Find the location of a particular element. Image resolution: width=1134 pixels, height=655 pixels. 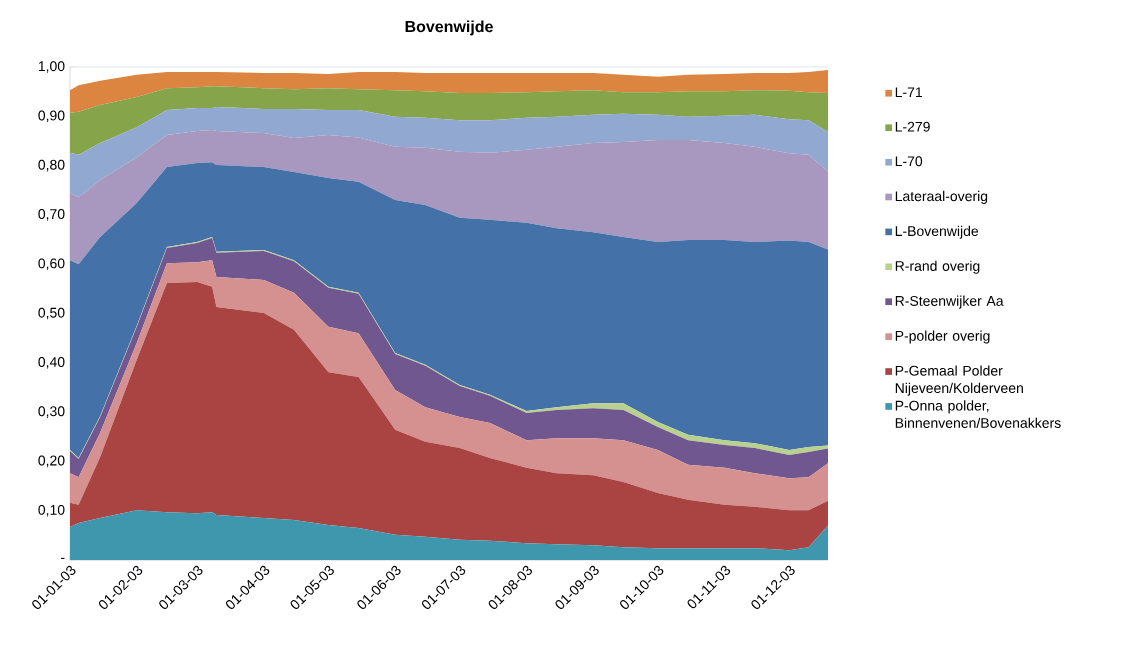

y-tick-label: 0,50 is located at coordinates (51, 313).